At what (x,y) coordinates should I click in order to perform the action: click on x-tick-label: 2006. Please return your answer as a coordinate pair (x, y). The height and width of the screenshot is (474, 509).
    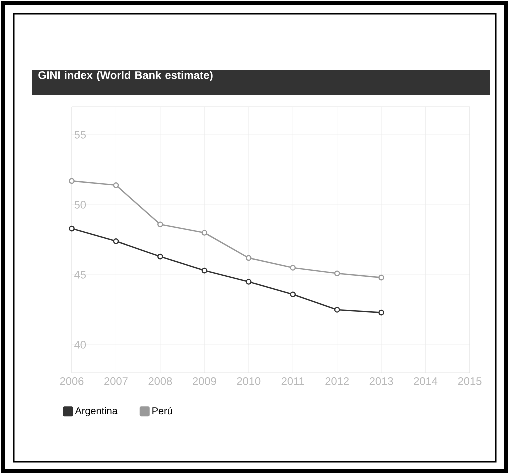
    Looking at the image, I should click on (72, 382).